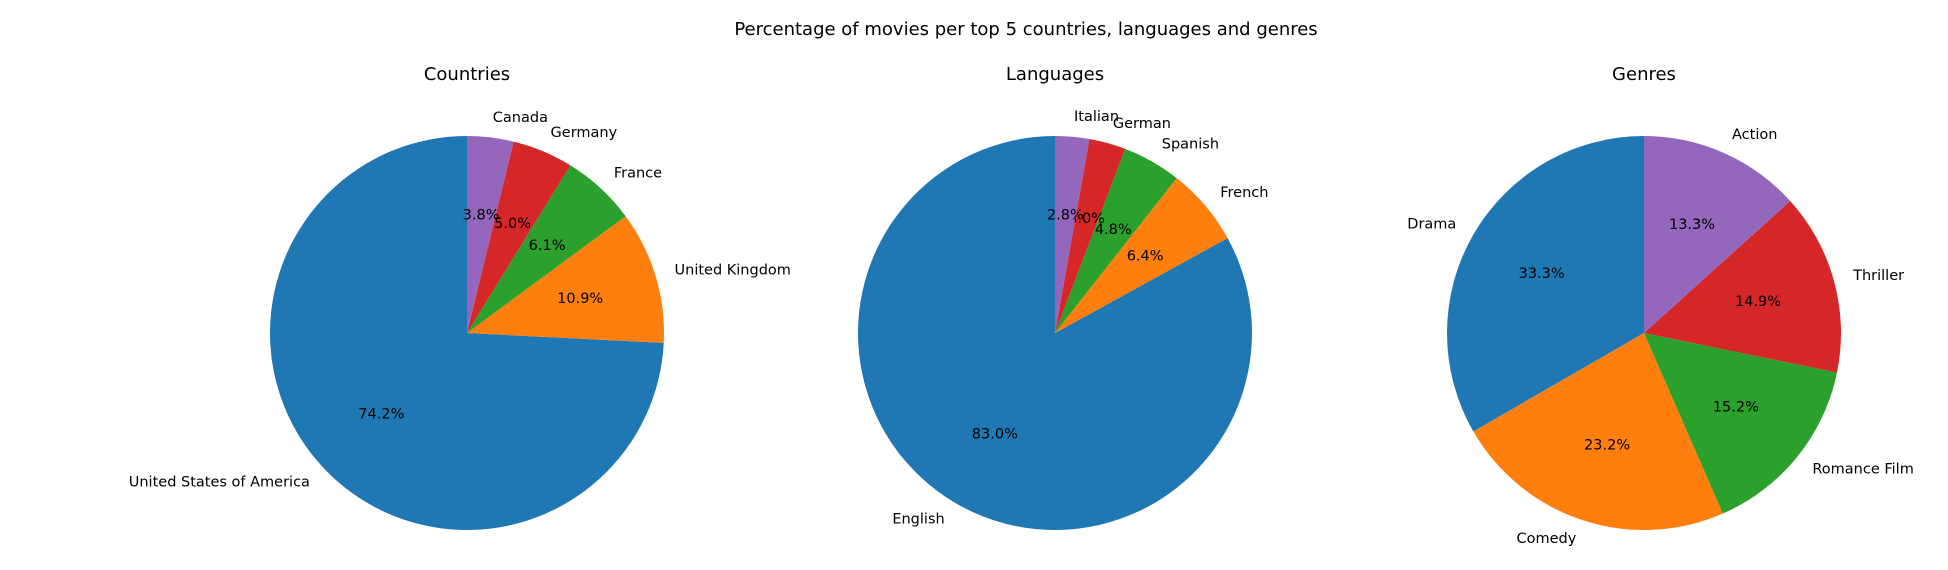  I want to click on pie-pct-canada: 3.8%, so click(481, 216).